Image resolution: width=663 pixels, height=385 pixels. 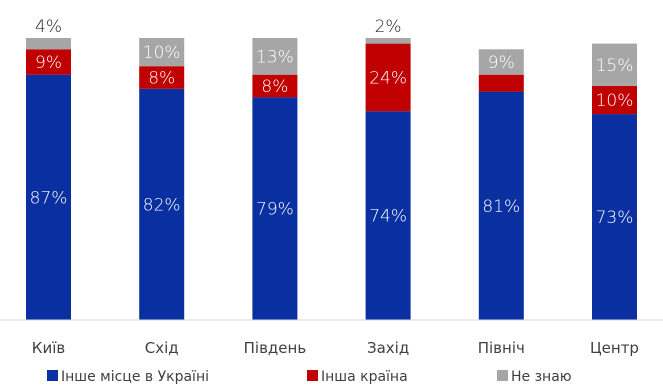 I want to click on data-label-1-3: 24%, so click(x=388, y=79).